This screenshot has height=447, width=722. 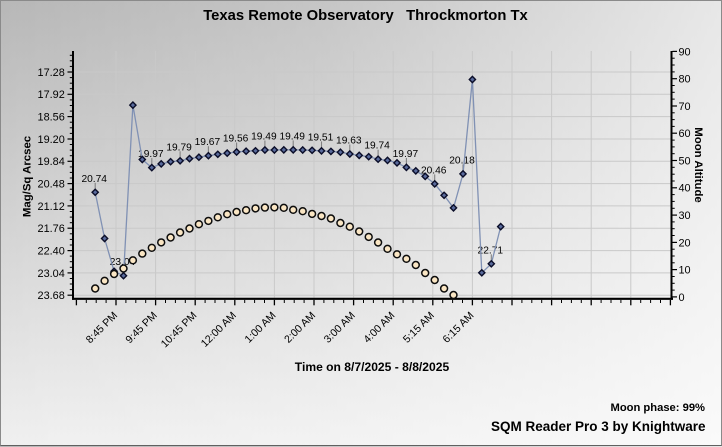 What do you see at coordinates (685, 52) in the screenshot?
I see `svg-text: 90` at bounding box center [685, 52].